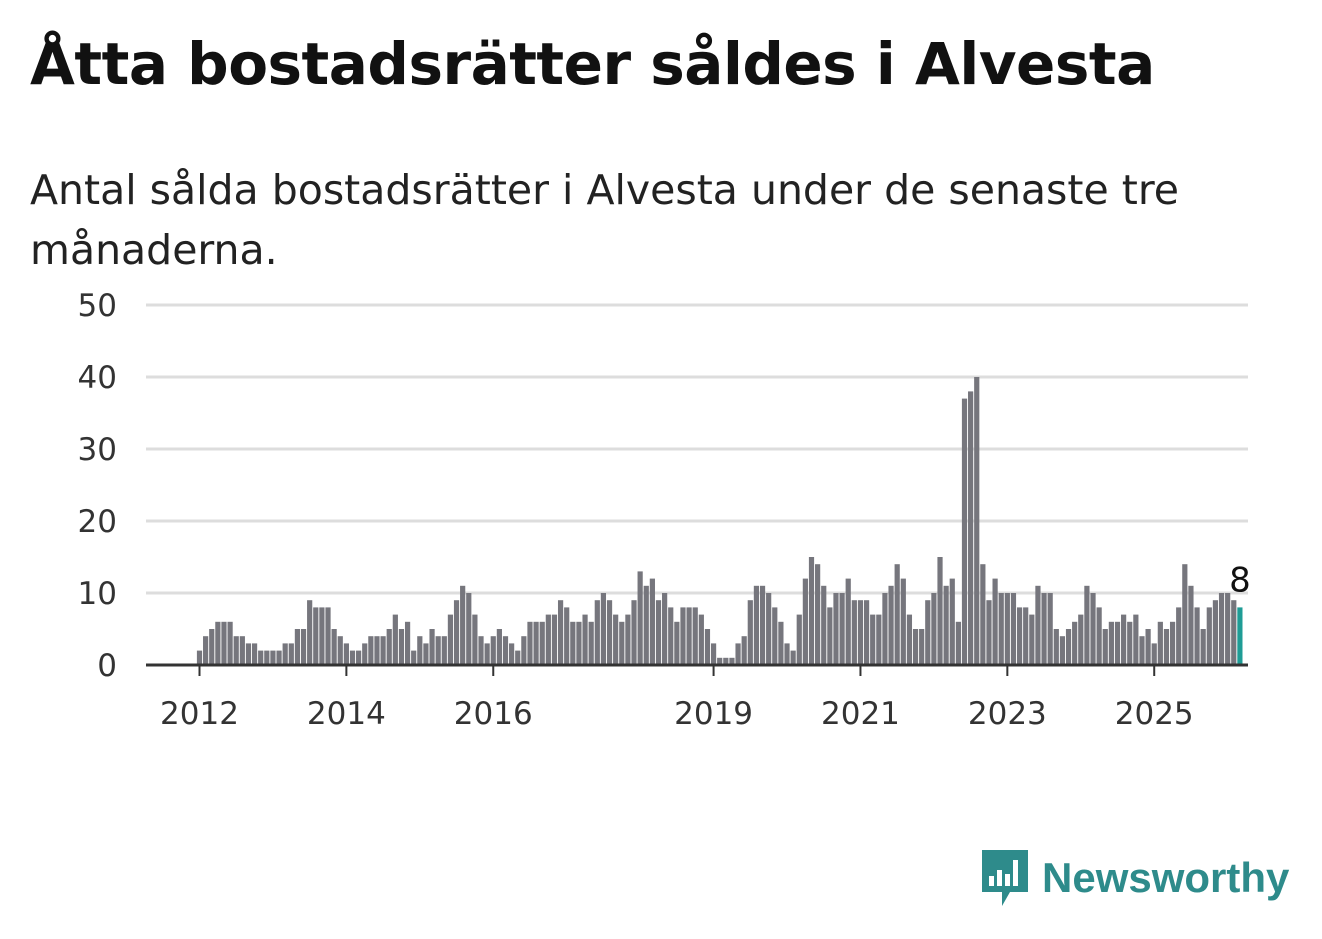  Describe the element at coordinates (1134, 878) in the screenshot. I see `newsworthy-brand: Newsworthy` at that location.